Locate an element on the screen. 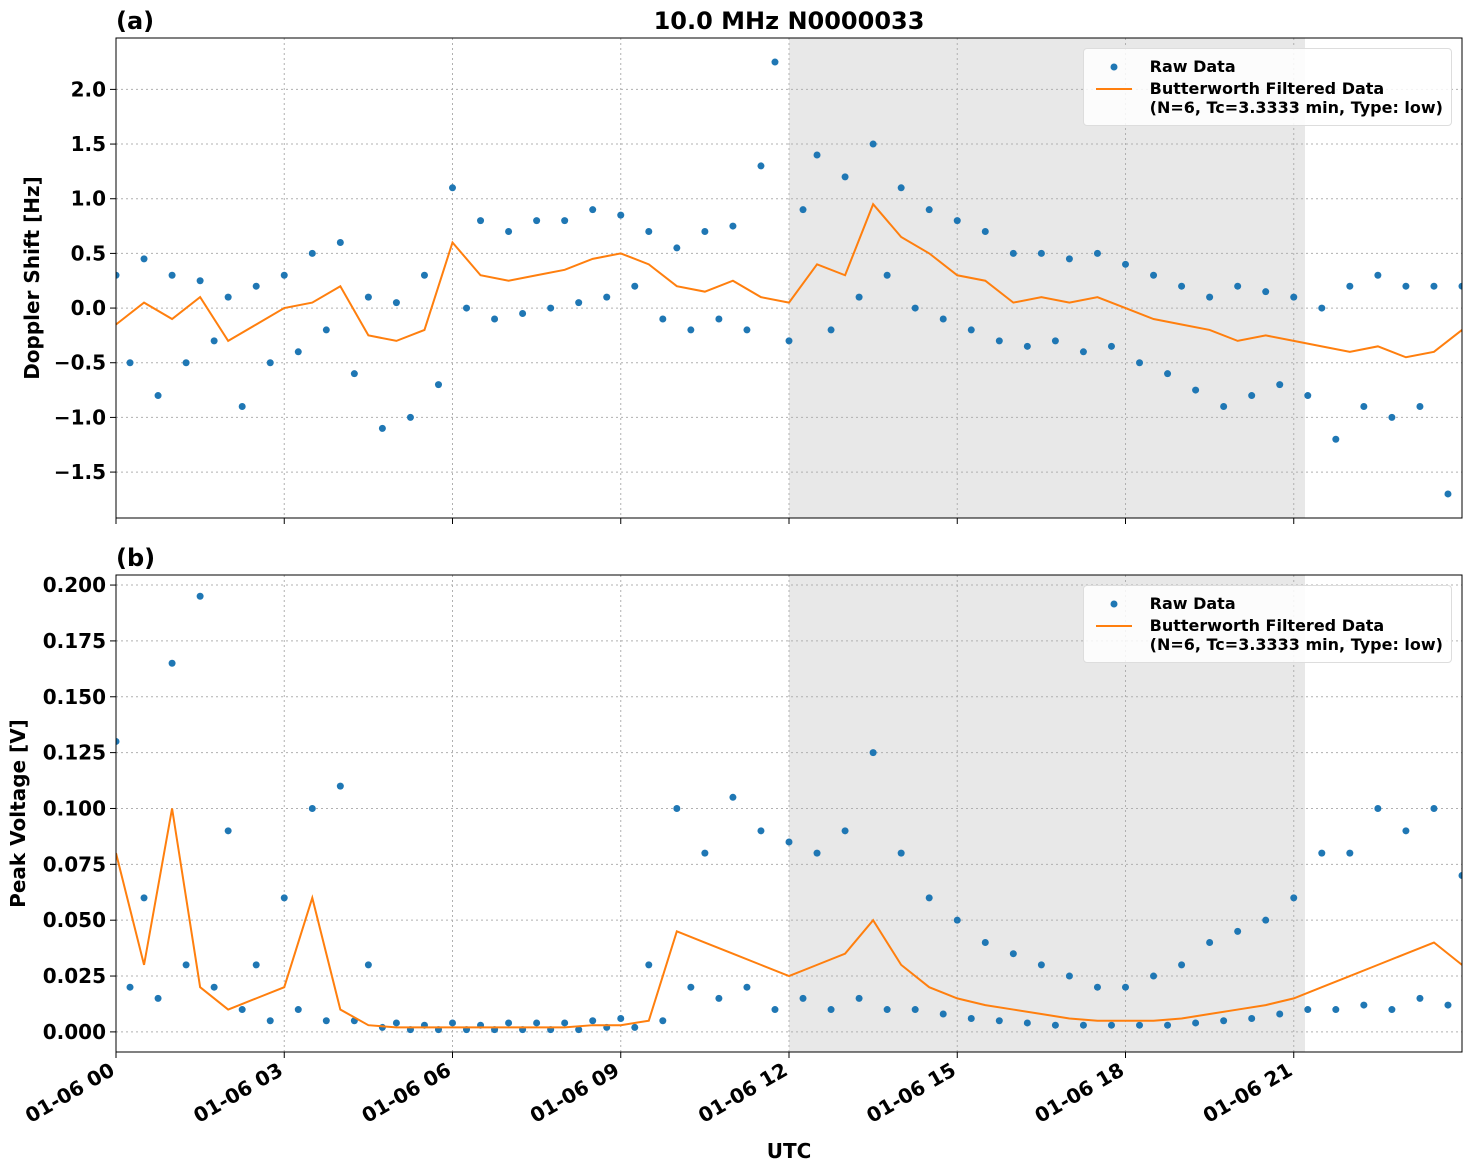 The image size is (1472, 1172). y-tick-label: 0.5 is located at coordinates (88, 253).